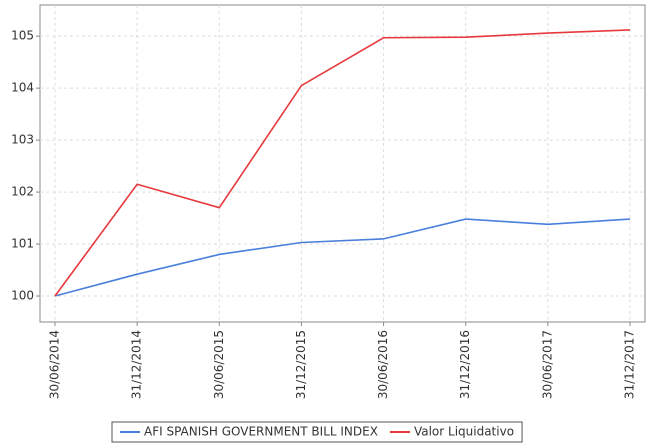  Describe the element at coordinates (301, 364) in the screenshot. I see `x-tick-label: 31/12/2015` at that location.